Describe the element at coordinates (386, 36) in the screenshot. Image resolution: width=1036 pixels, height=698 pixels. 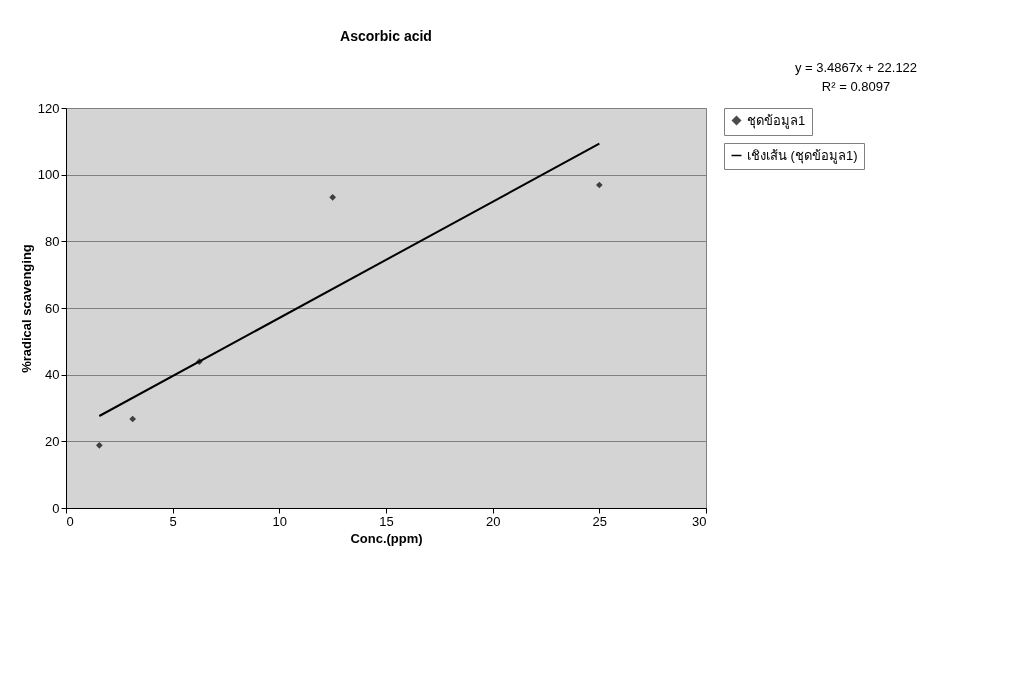
I see `chart-title: Ascorbic acid` at that location.